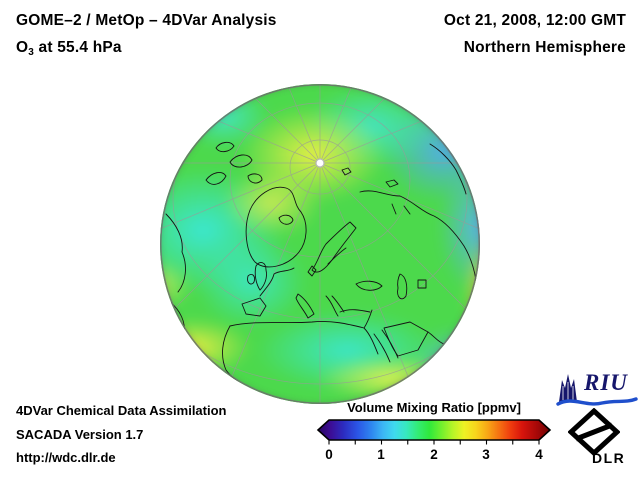 This screenshot has height=480, width=640. I want to click on colorbar-gradient-bar, so click(434, 432).